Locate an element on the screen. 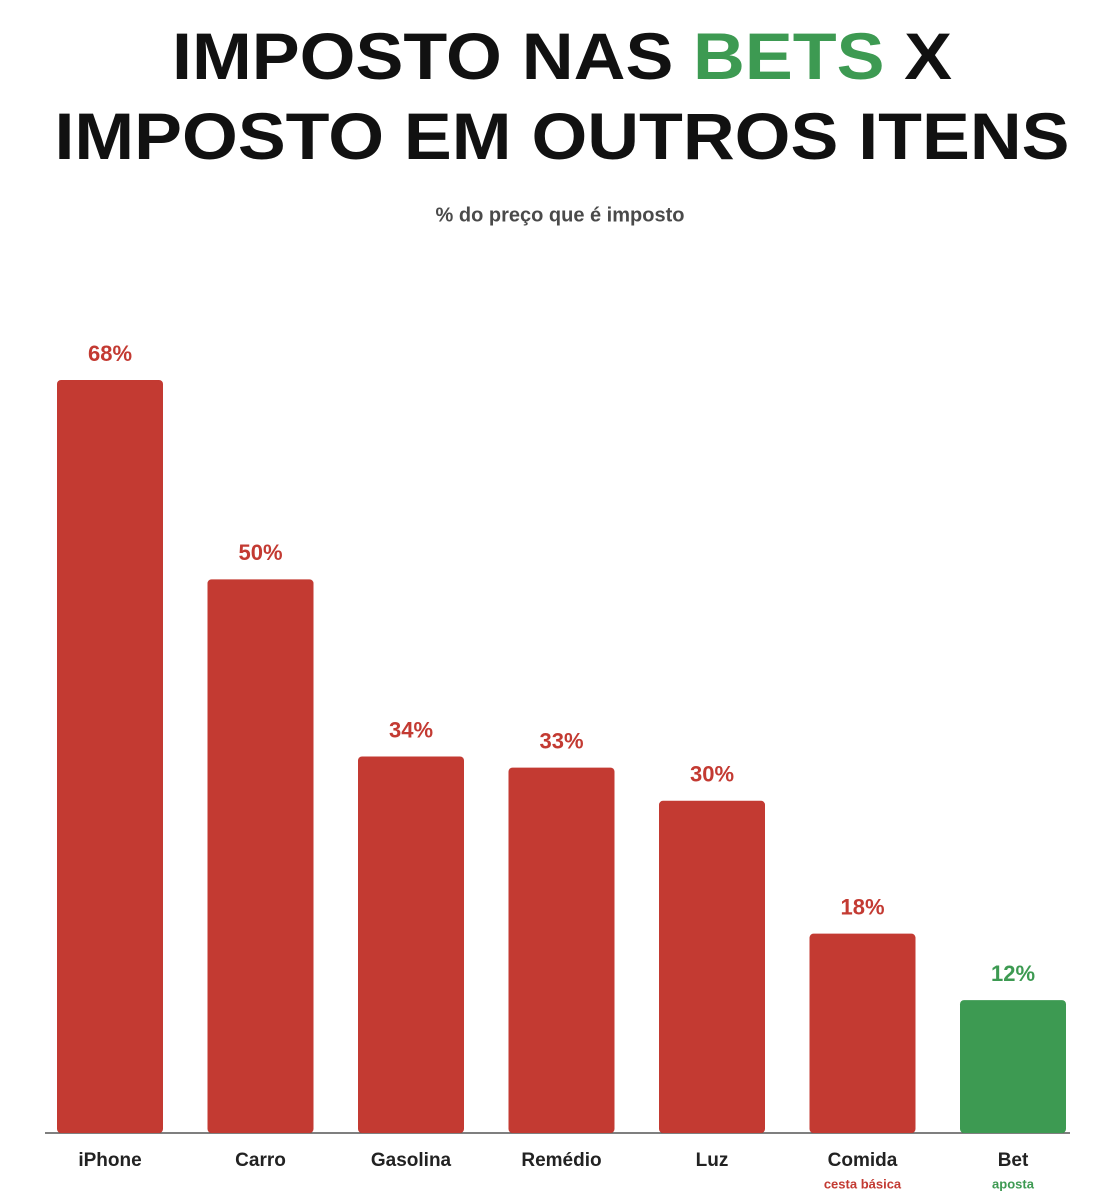 The height and width of the screenshot is (1200, 1114). value-label: 30% is located at coordinates (712, 774).